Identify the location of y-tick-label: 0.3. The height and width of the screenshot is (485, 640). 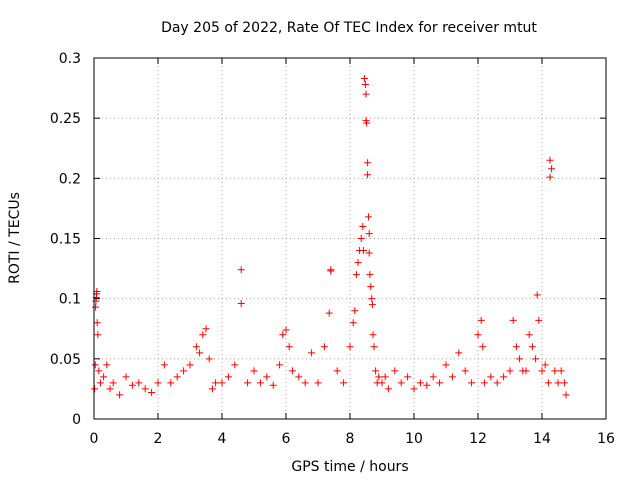
(70, 59).